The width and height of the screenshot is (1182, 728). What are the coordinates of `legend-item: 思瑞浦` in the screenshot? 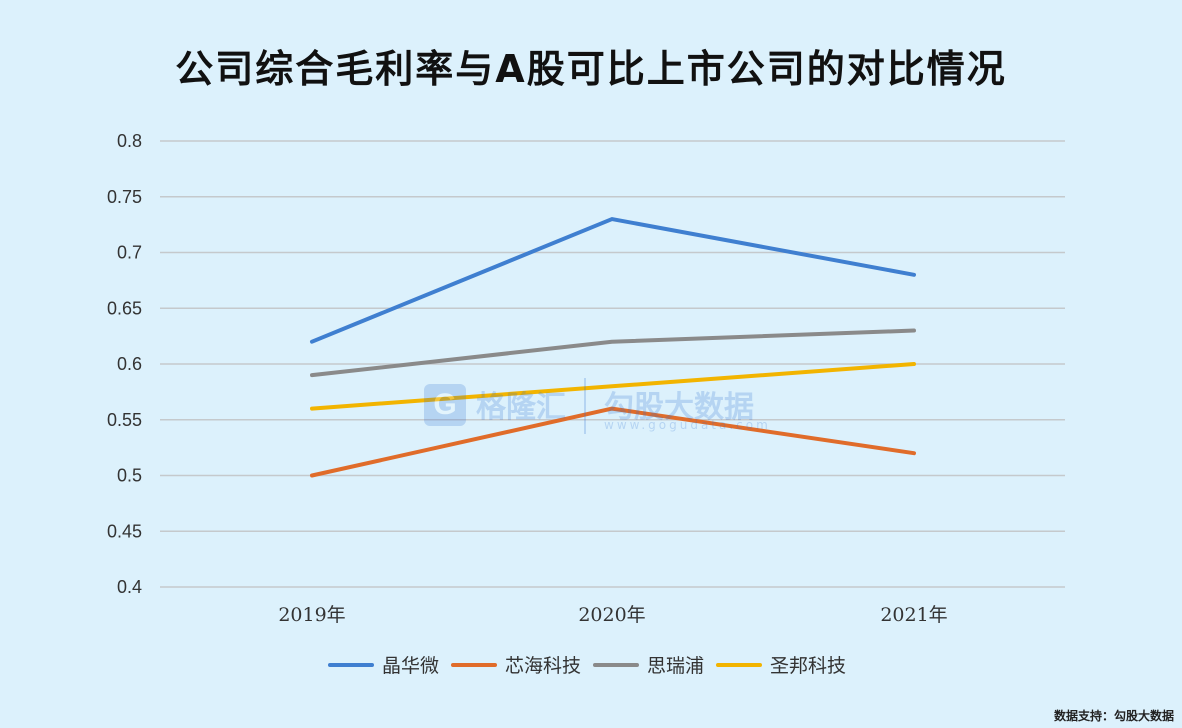 It's located at (652, 664).